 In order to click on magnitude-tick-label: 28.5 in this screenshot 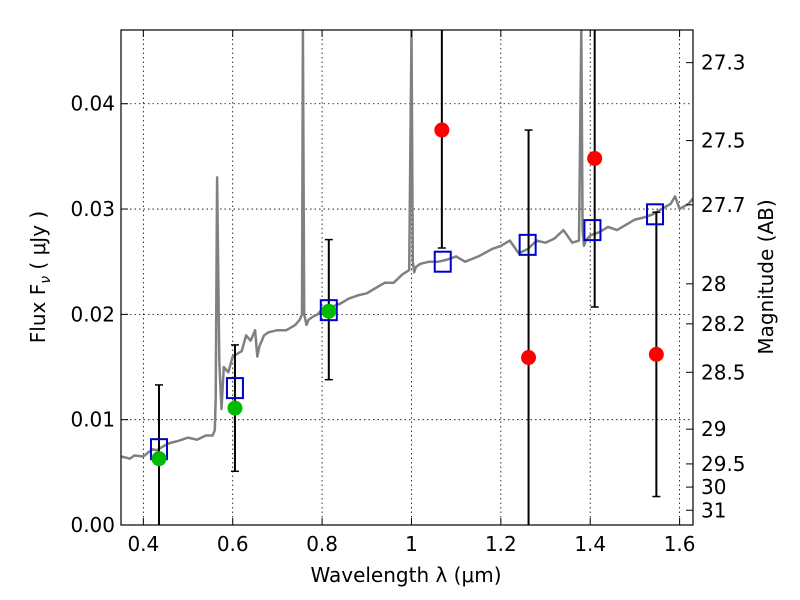, I will do `click(723, 372)`.